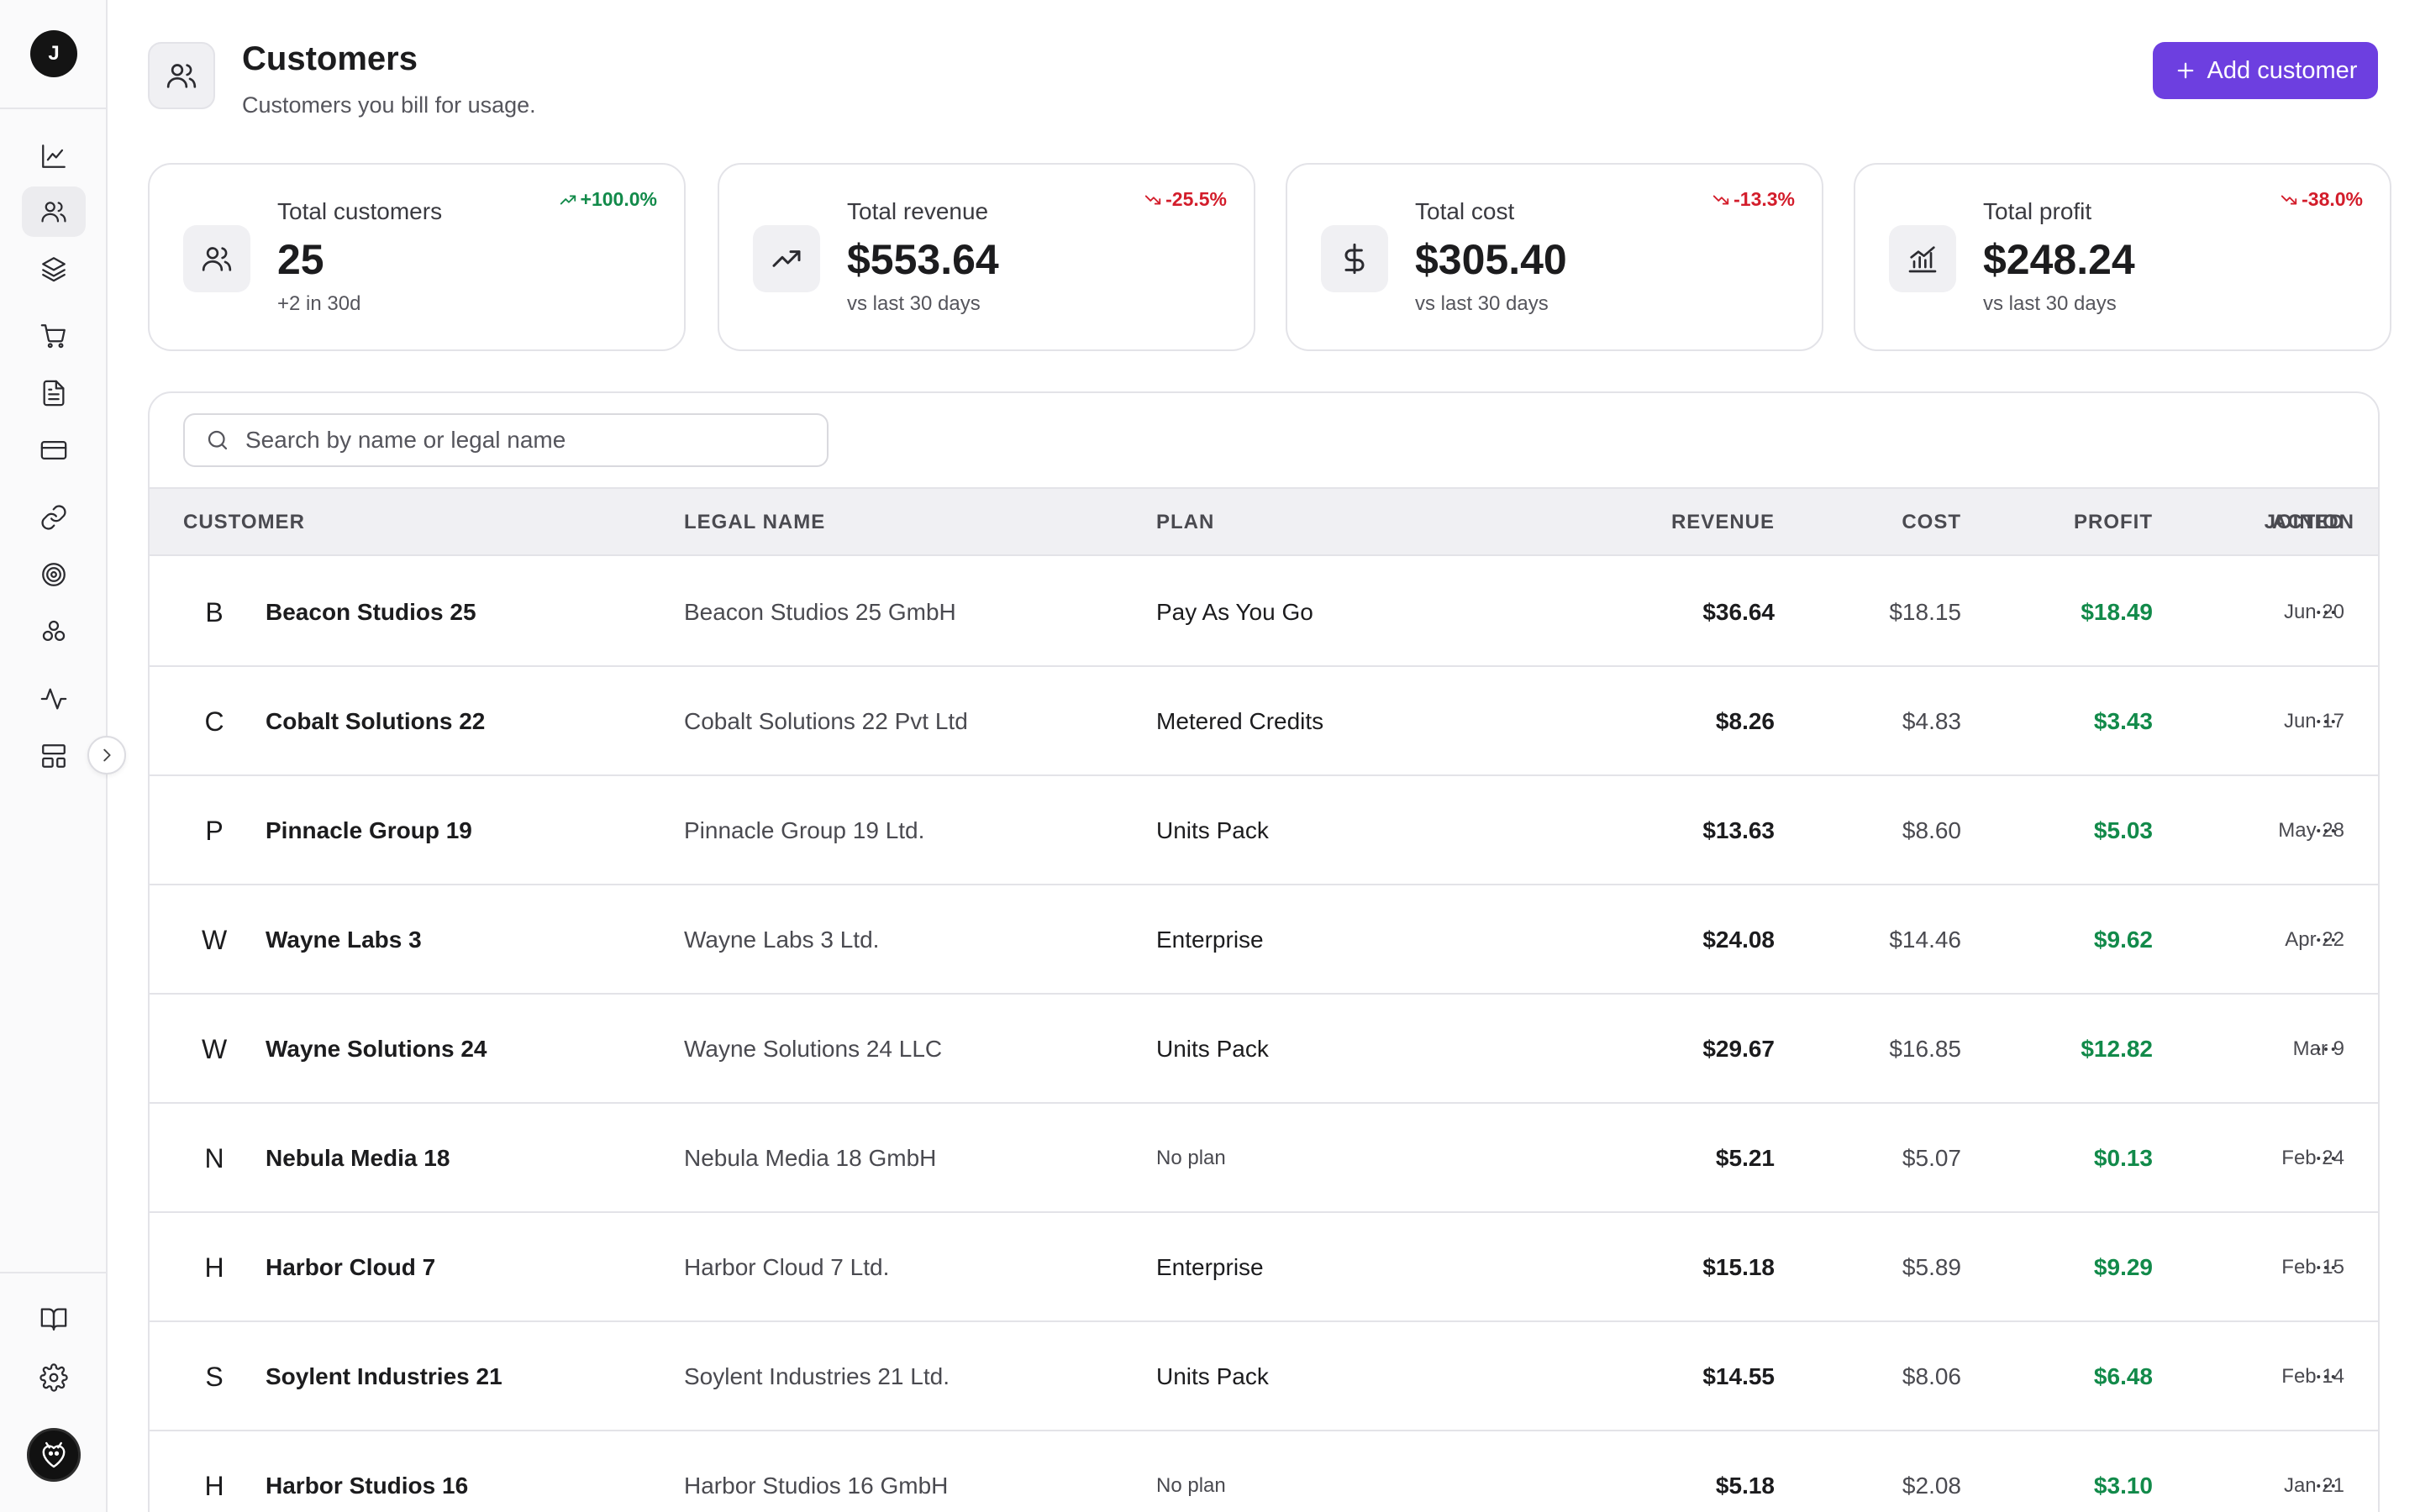 The height and width of the screenshot is (1512, 2420). Describe the element at coordinates (1739, 612) in the screenshot. I see `revenue-value: $36.64` at that location.